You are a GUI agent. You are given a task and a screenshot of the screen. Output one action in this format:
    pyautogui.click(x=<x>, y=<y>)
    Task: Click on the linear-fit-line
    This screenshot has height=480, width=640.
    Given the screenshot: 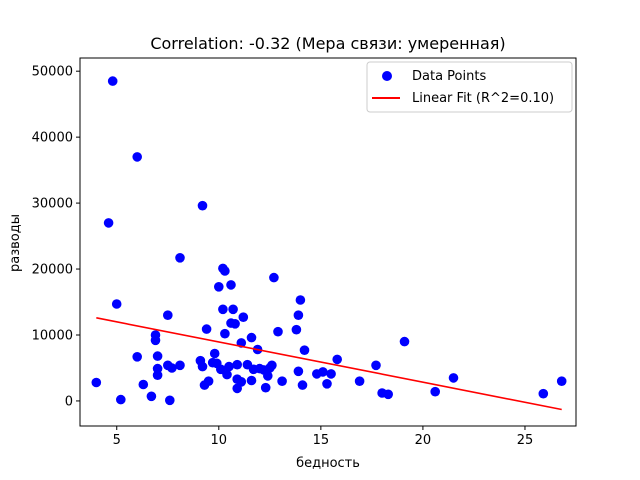 What is the action you would take?
    pyautogui.click(x=329, y=364)
    